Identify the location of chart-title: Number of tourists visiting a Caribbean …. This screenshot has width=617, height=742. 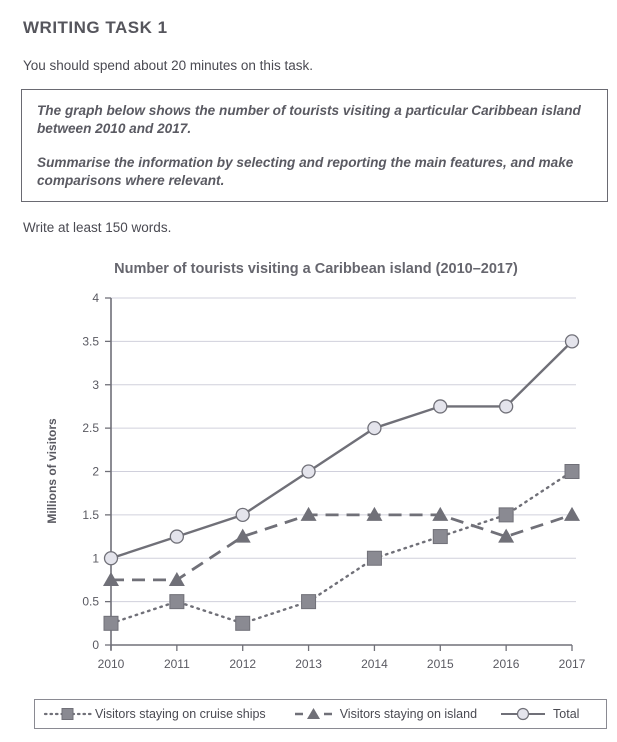
(316, 269).